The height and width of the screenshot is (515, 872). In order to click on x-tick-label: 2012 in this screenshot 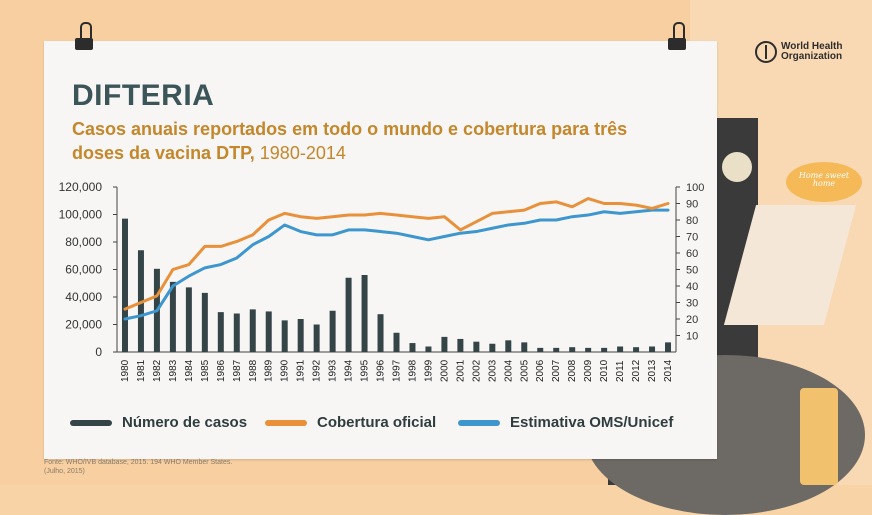, I will do `click(636, 370)`.